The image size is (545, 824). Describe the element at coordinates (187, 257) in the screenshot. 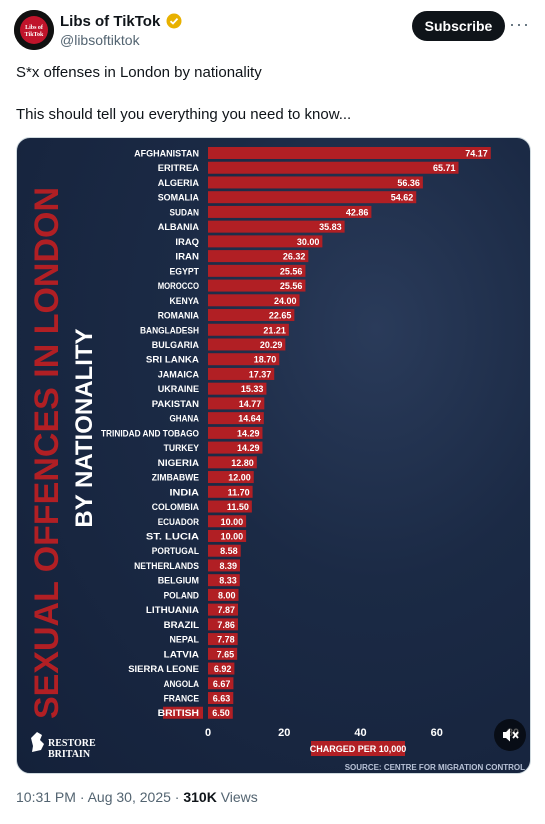

I see `category-label: IRAN` at that location.